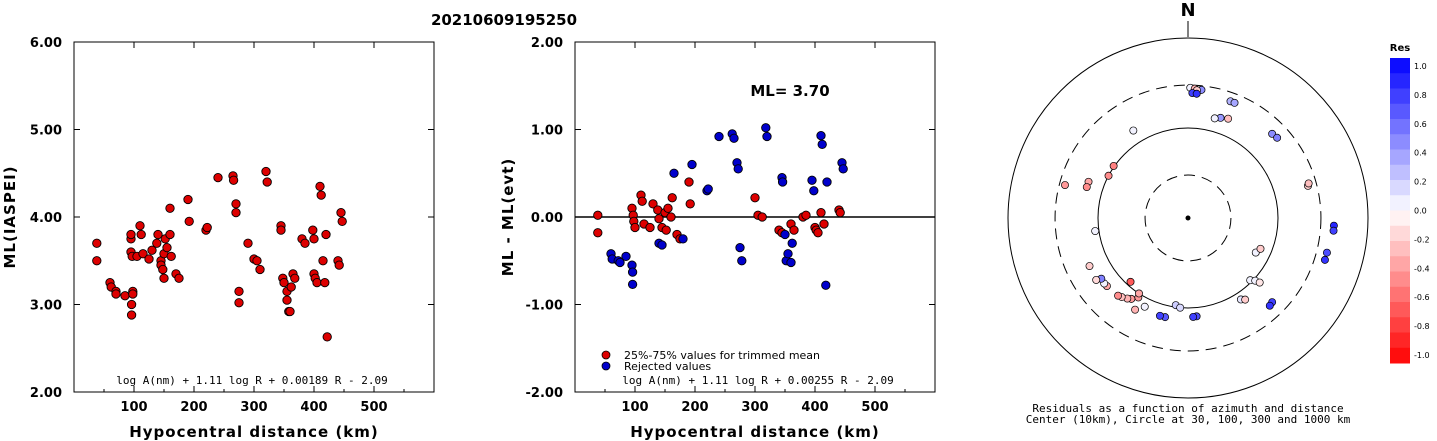 The image size is (1437, 441). I want to click on p2-x-axis-label: Hypocentral distance (km), so click(755, 432).